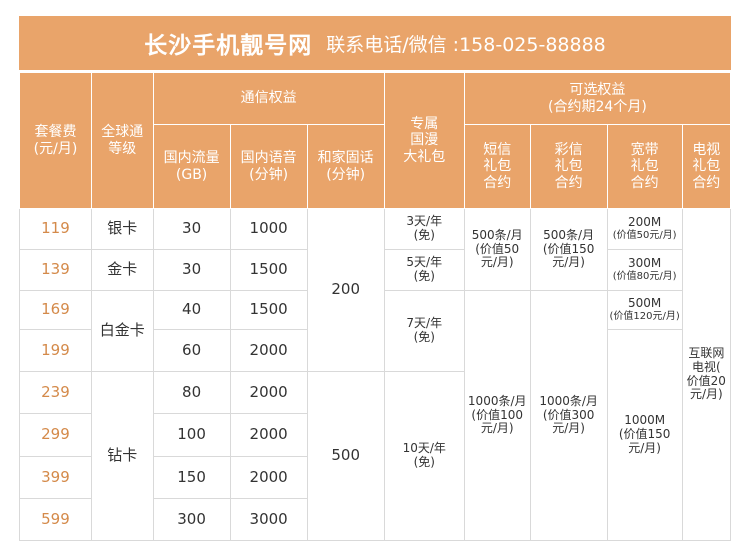  I want to click on header-level: 全球通 等级, so click(122, 140).